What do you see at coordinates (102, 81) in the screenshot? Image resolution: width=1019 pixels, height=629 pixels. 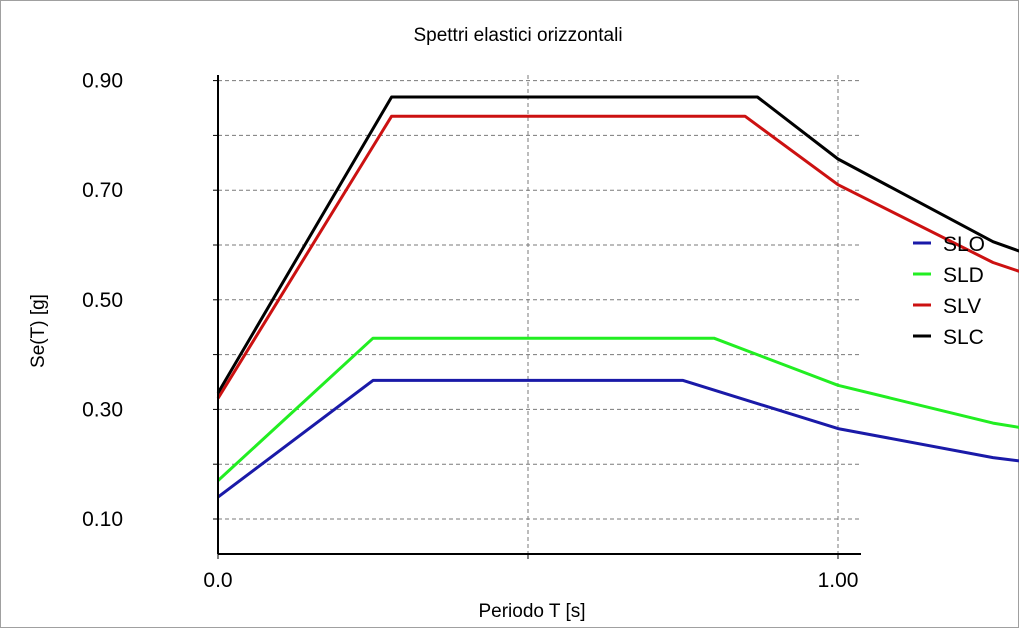 I see `y-tick-label: 0.90` at bounding box center [102, 81].